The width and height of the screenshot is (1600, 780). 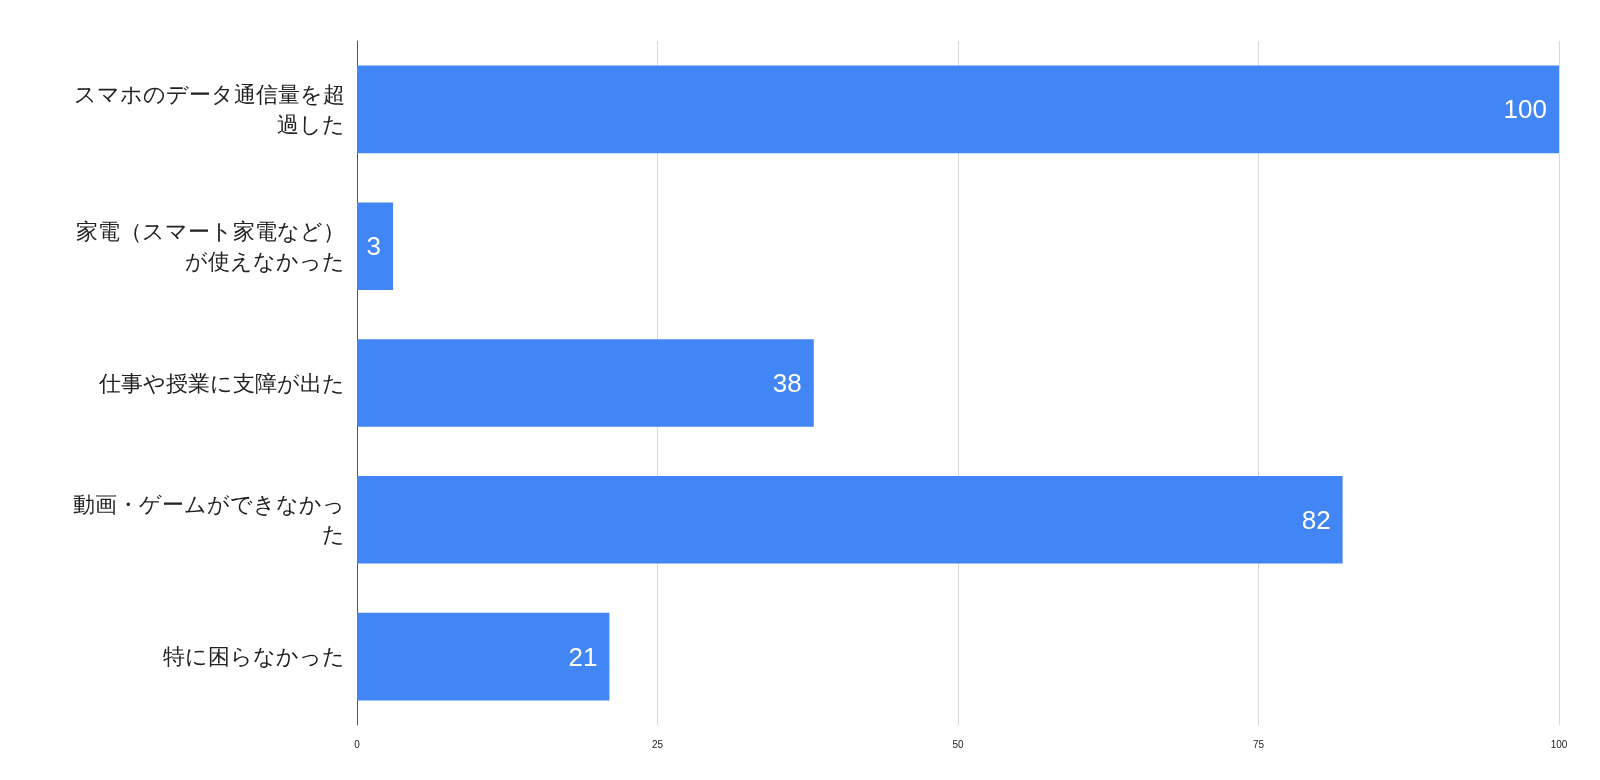 I want to click on x-tick-label: 75, so click(x=1258, y=744).